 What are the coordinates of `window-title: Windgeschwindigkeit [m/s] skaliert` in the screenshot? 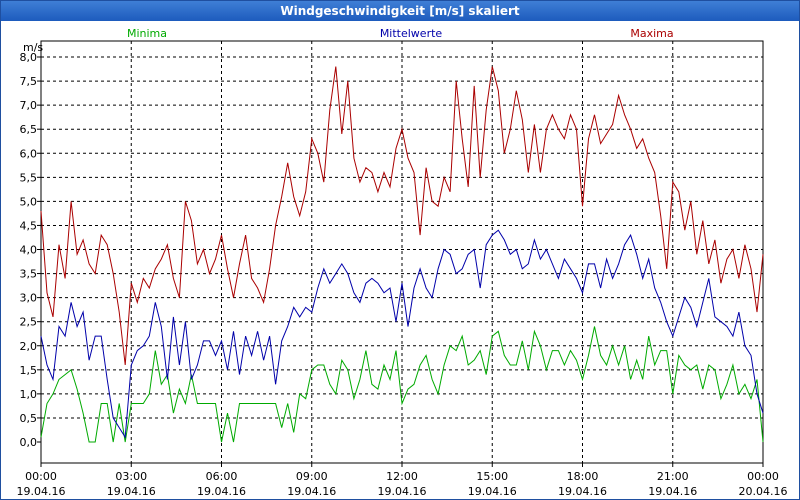 It's located at (400, 11).